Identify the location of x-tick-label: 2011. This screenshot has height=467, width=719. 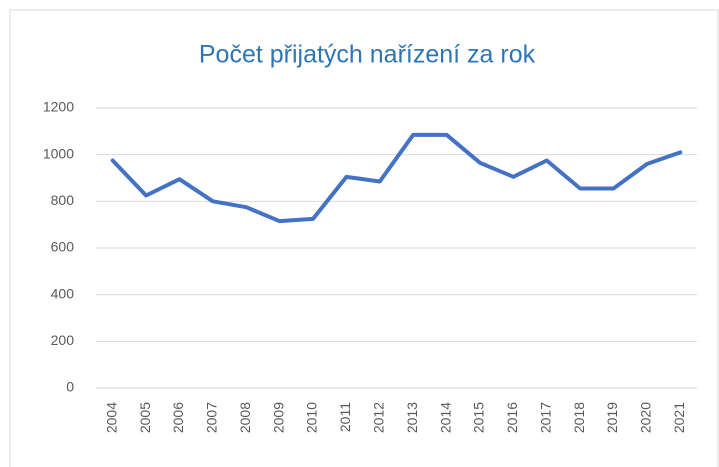
(345, 417).